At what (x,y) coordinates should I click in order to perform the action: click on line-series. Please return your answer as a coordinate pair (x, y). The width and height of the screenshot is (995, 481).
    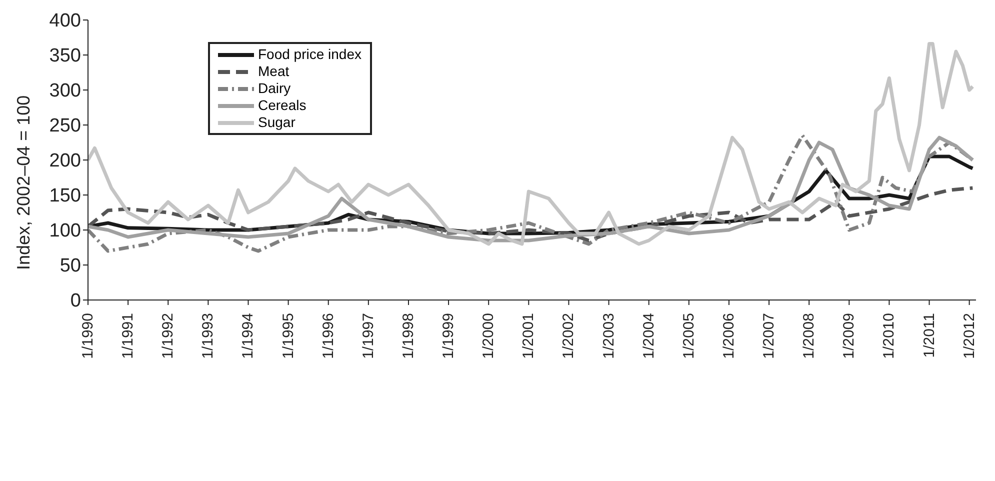
    Looking at the image, I should click on (531, 214).